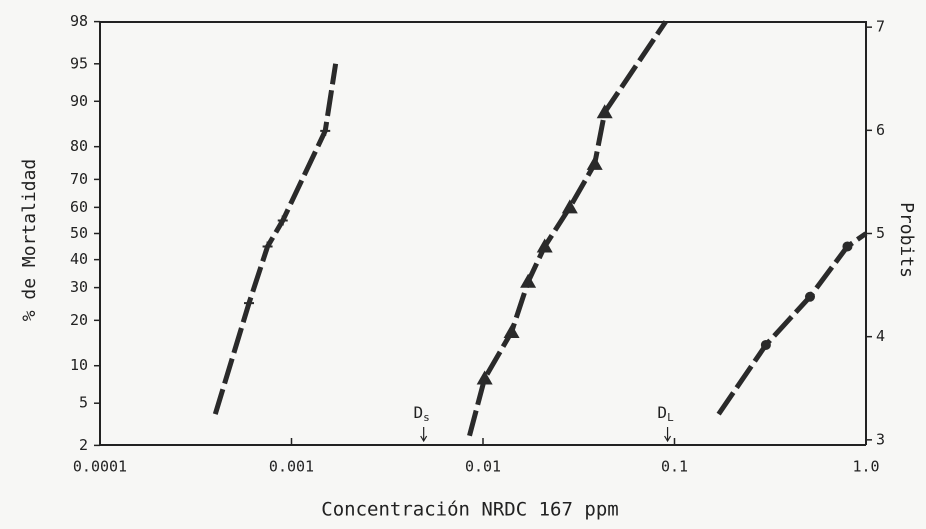 The image size is (926, 529). Describe the element at coordinates (880, 130) in the screenshot. I see `y2-tick-label: 6` at that location.